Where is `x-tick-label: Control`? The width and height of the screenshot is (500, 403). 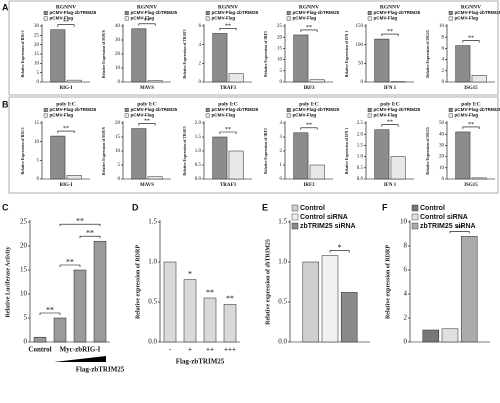 x-tick-label: Control is located at coordinates (39, 350).